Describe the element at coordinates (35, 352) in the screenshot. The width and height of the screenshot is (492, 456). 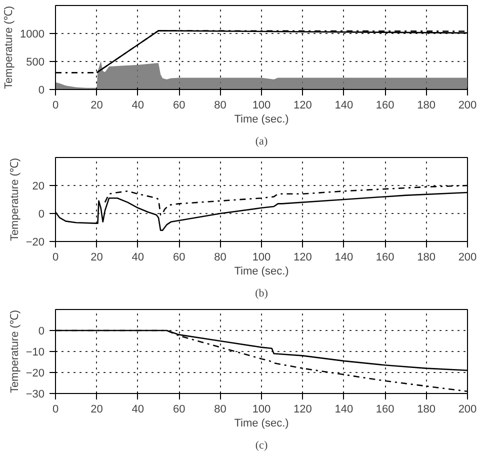
I see `y-tick-label: −10` at that location.